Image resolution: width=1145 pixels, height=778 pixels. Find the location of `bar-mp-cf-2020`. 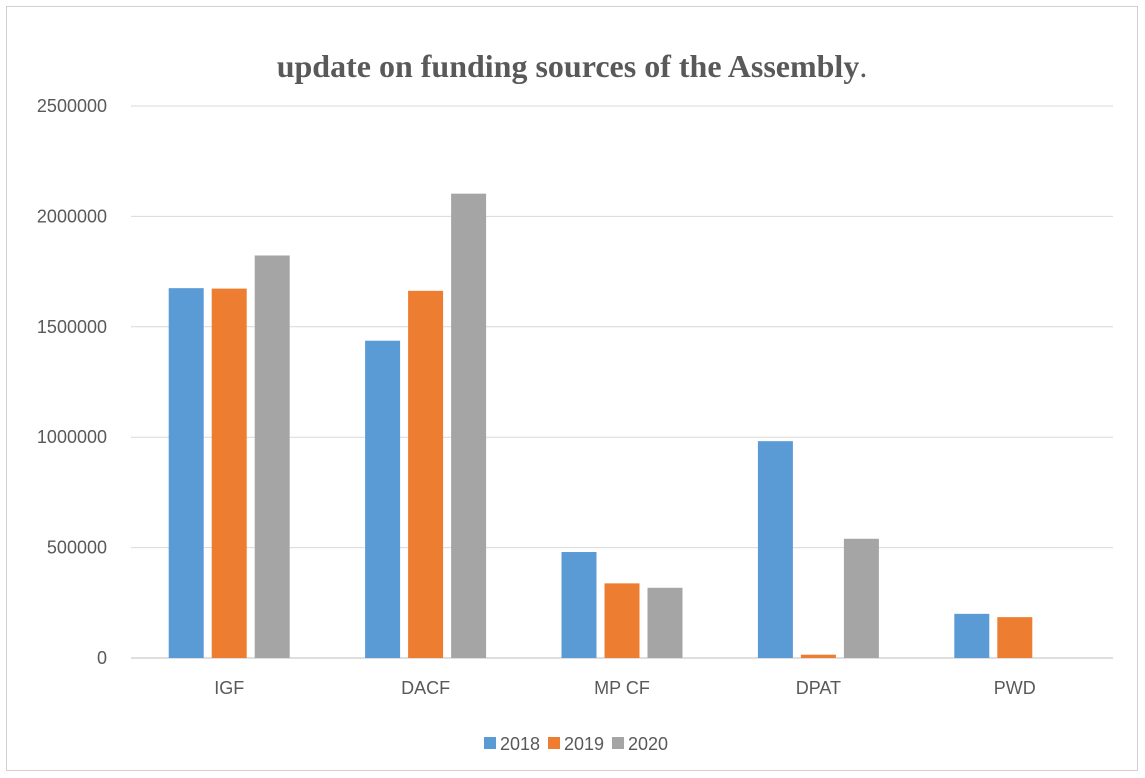

bar-mp-cf-2020 is located at coordinates (665, 622).